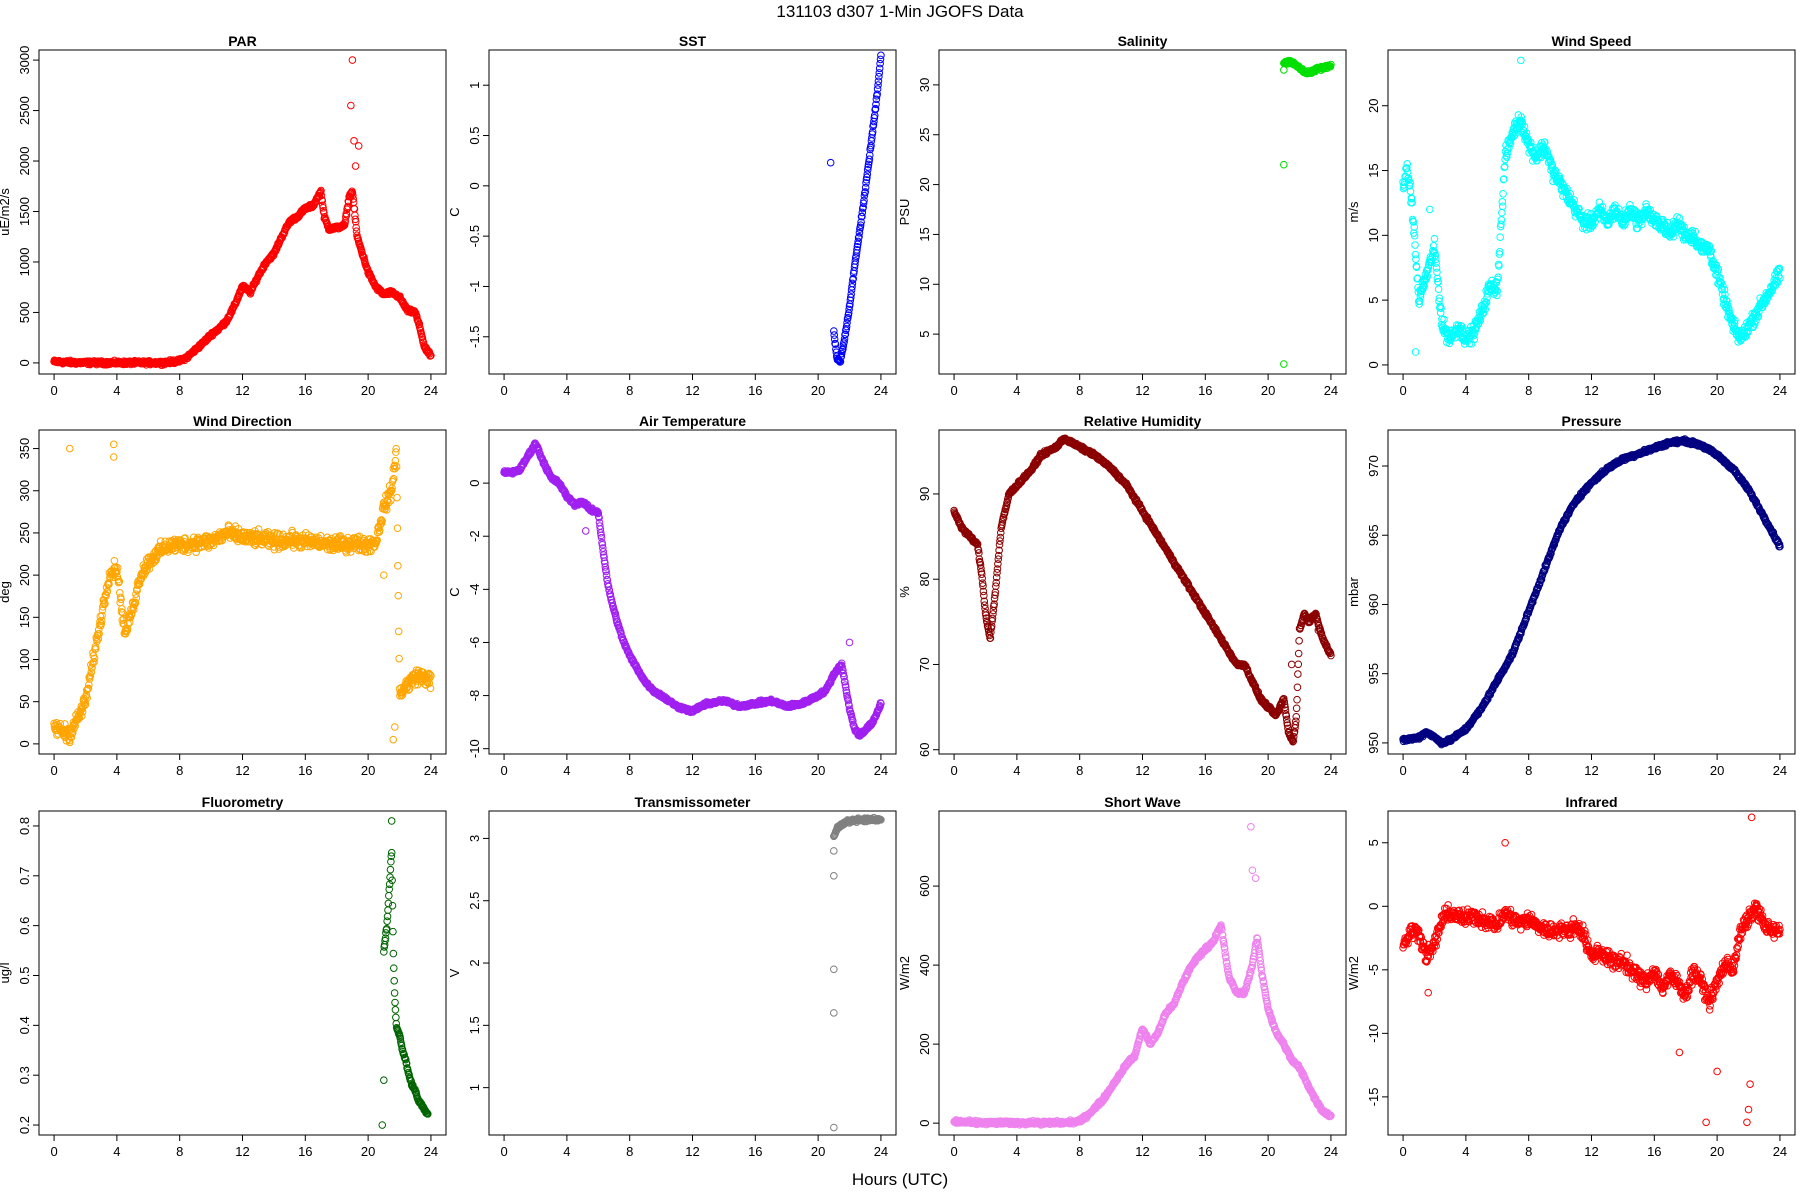 Image resolution: width=1800 pixels, height=1200 pixels. I want to click on x-tick-label: 12, so click(1591, 390).